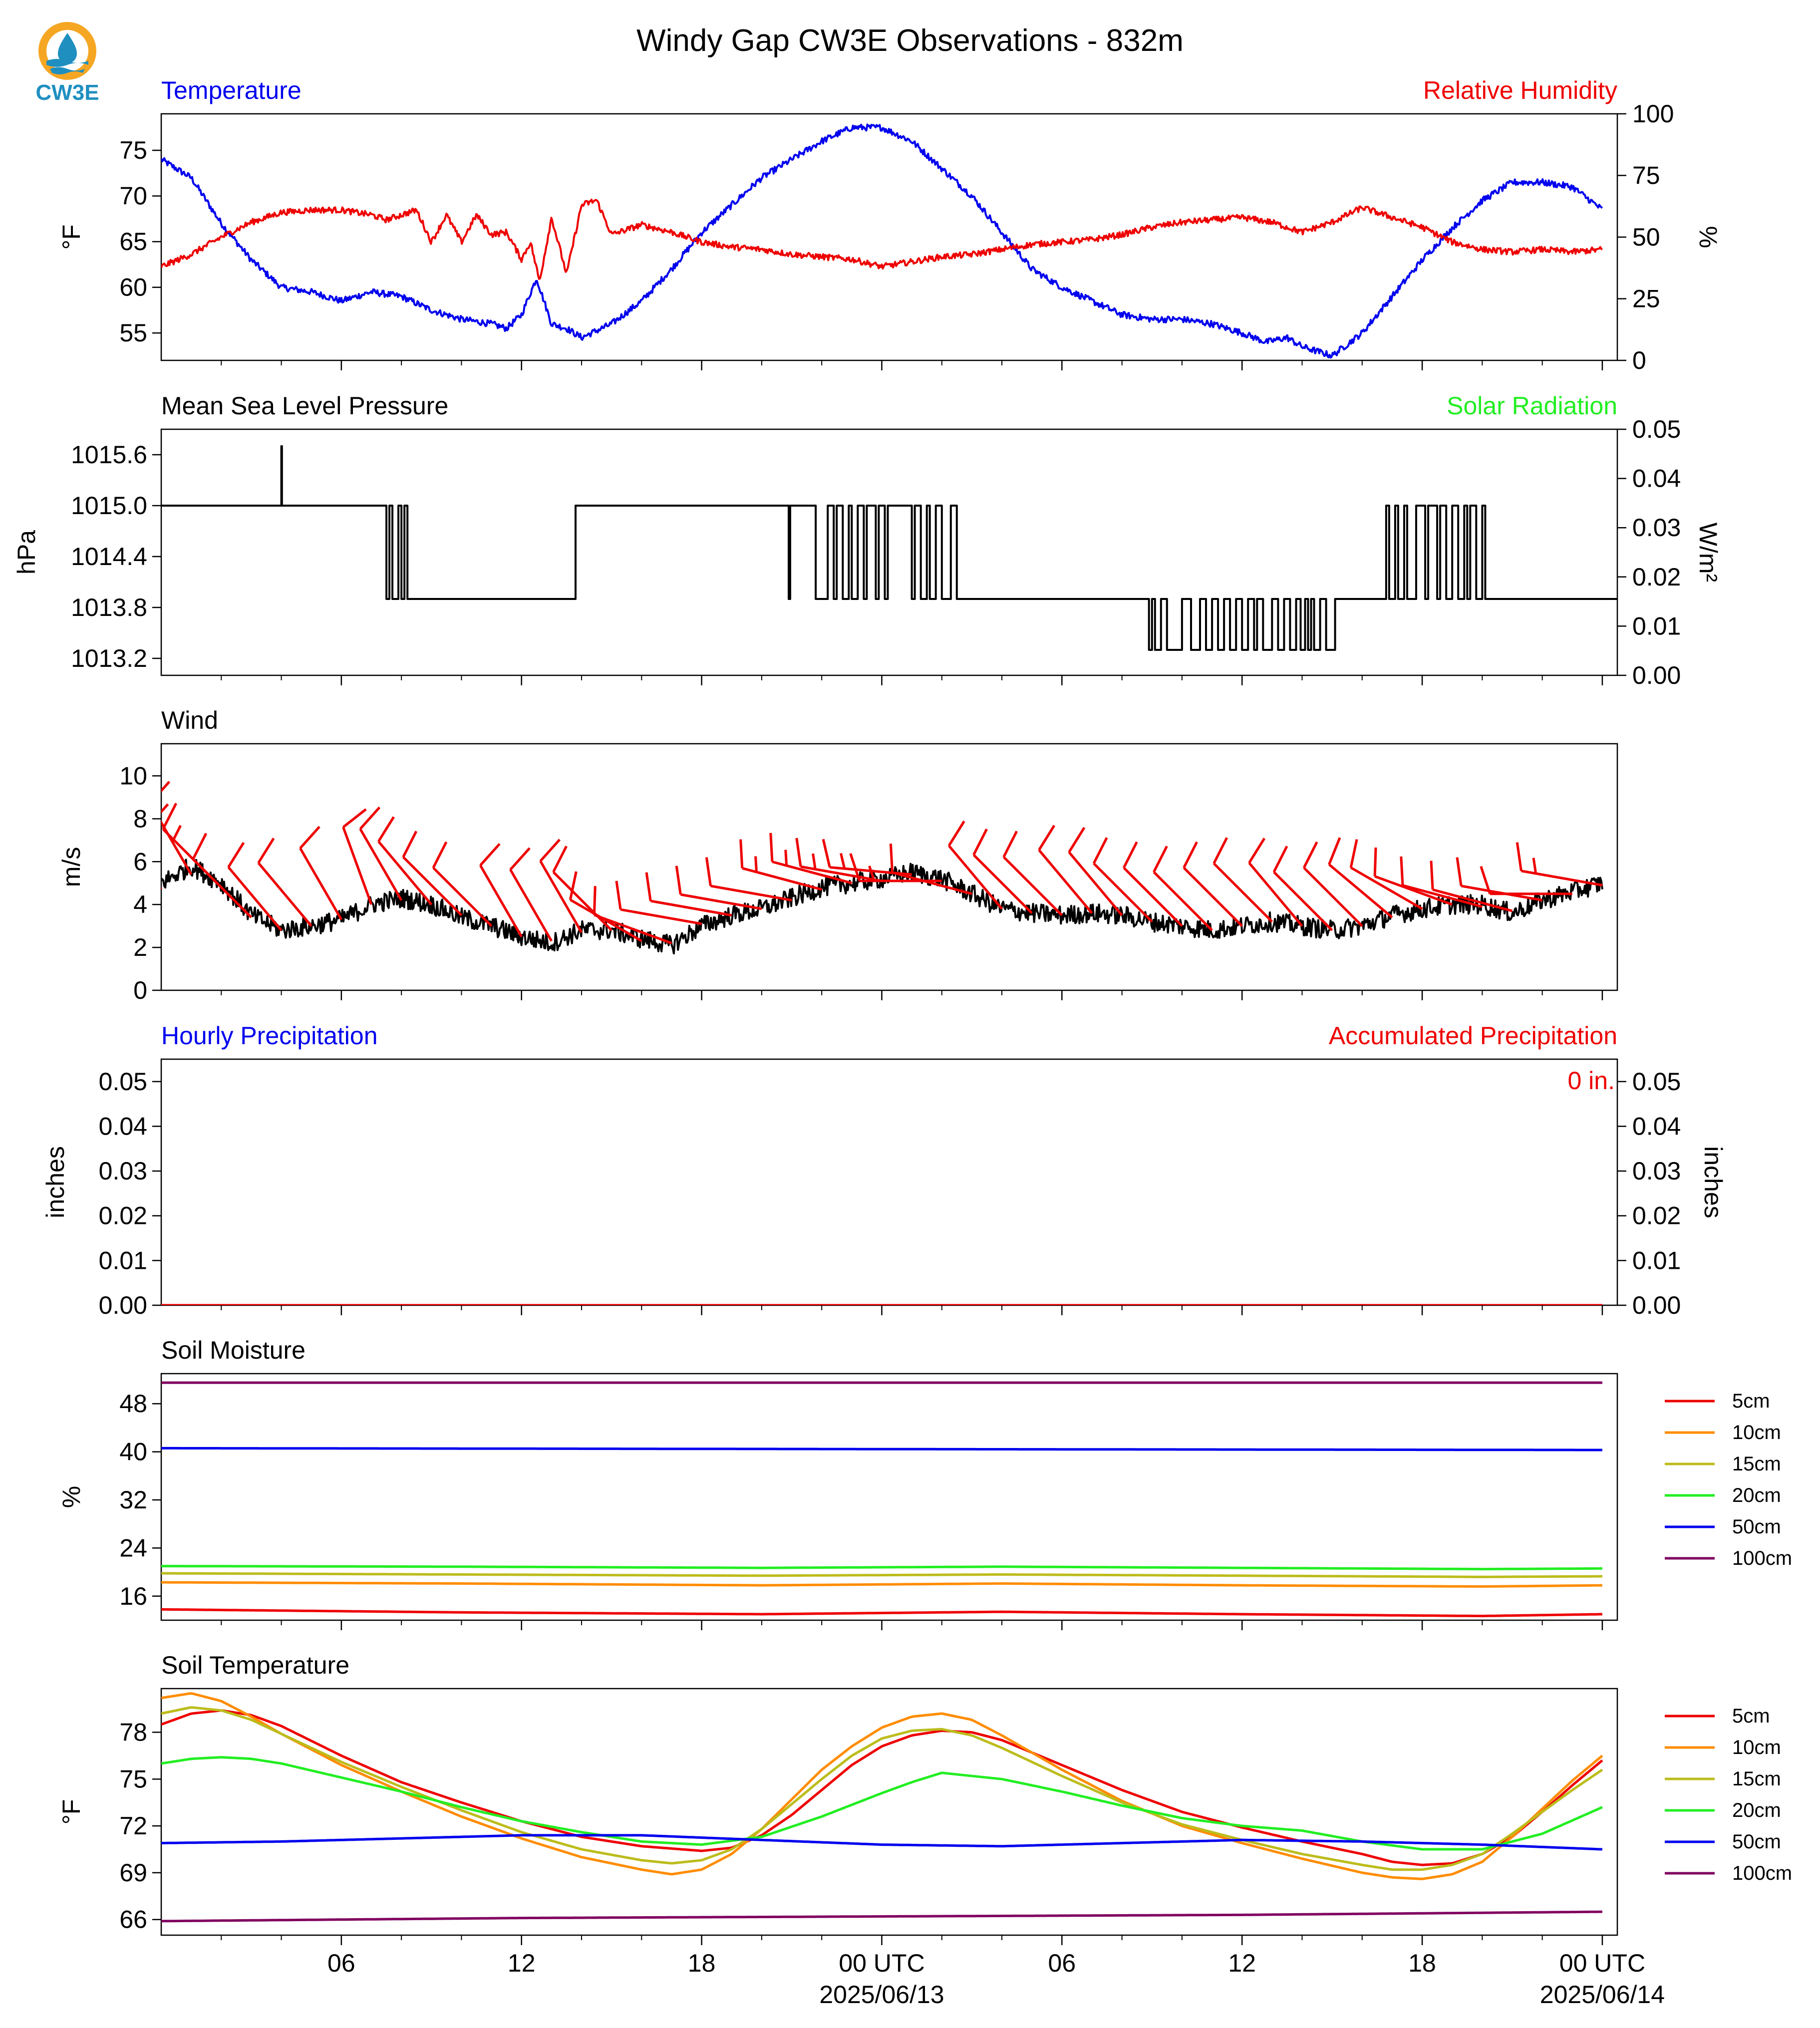 The image size is (1820, 2028). I want to click on y-tick-label: 32, so click(133, 1500).